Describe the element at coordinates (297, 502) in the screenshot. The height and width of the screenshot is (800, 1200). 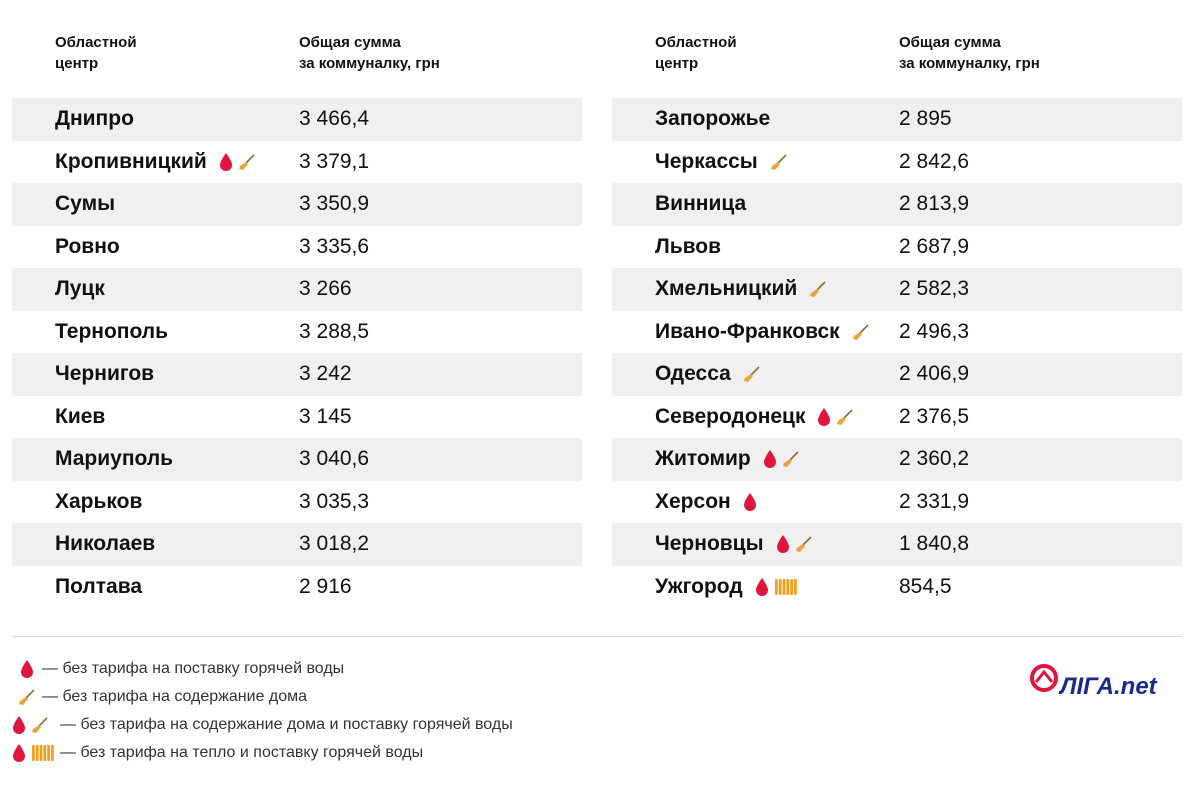
I see `table-row: Харьков 3 035,3` at that location.